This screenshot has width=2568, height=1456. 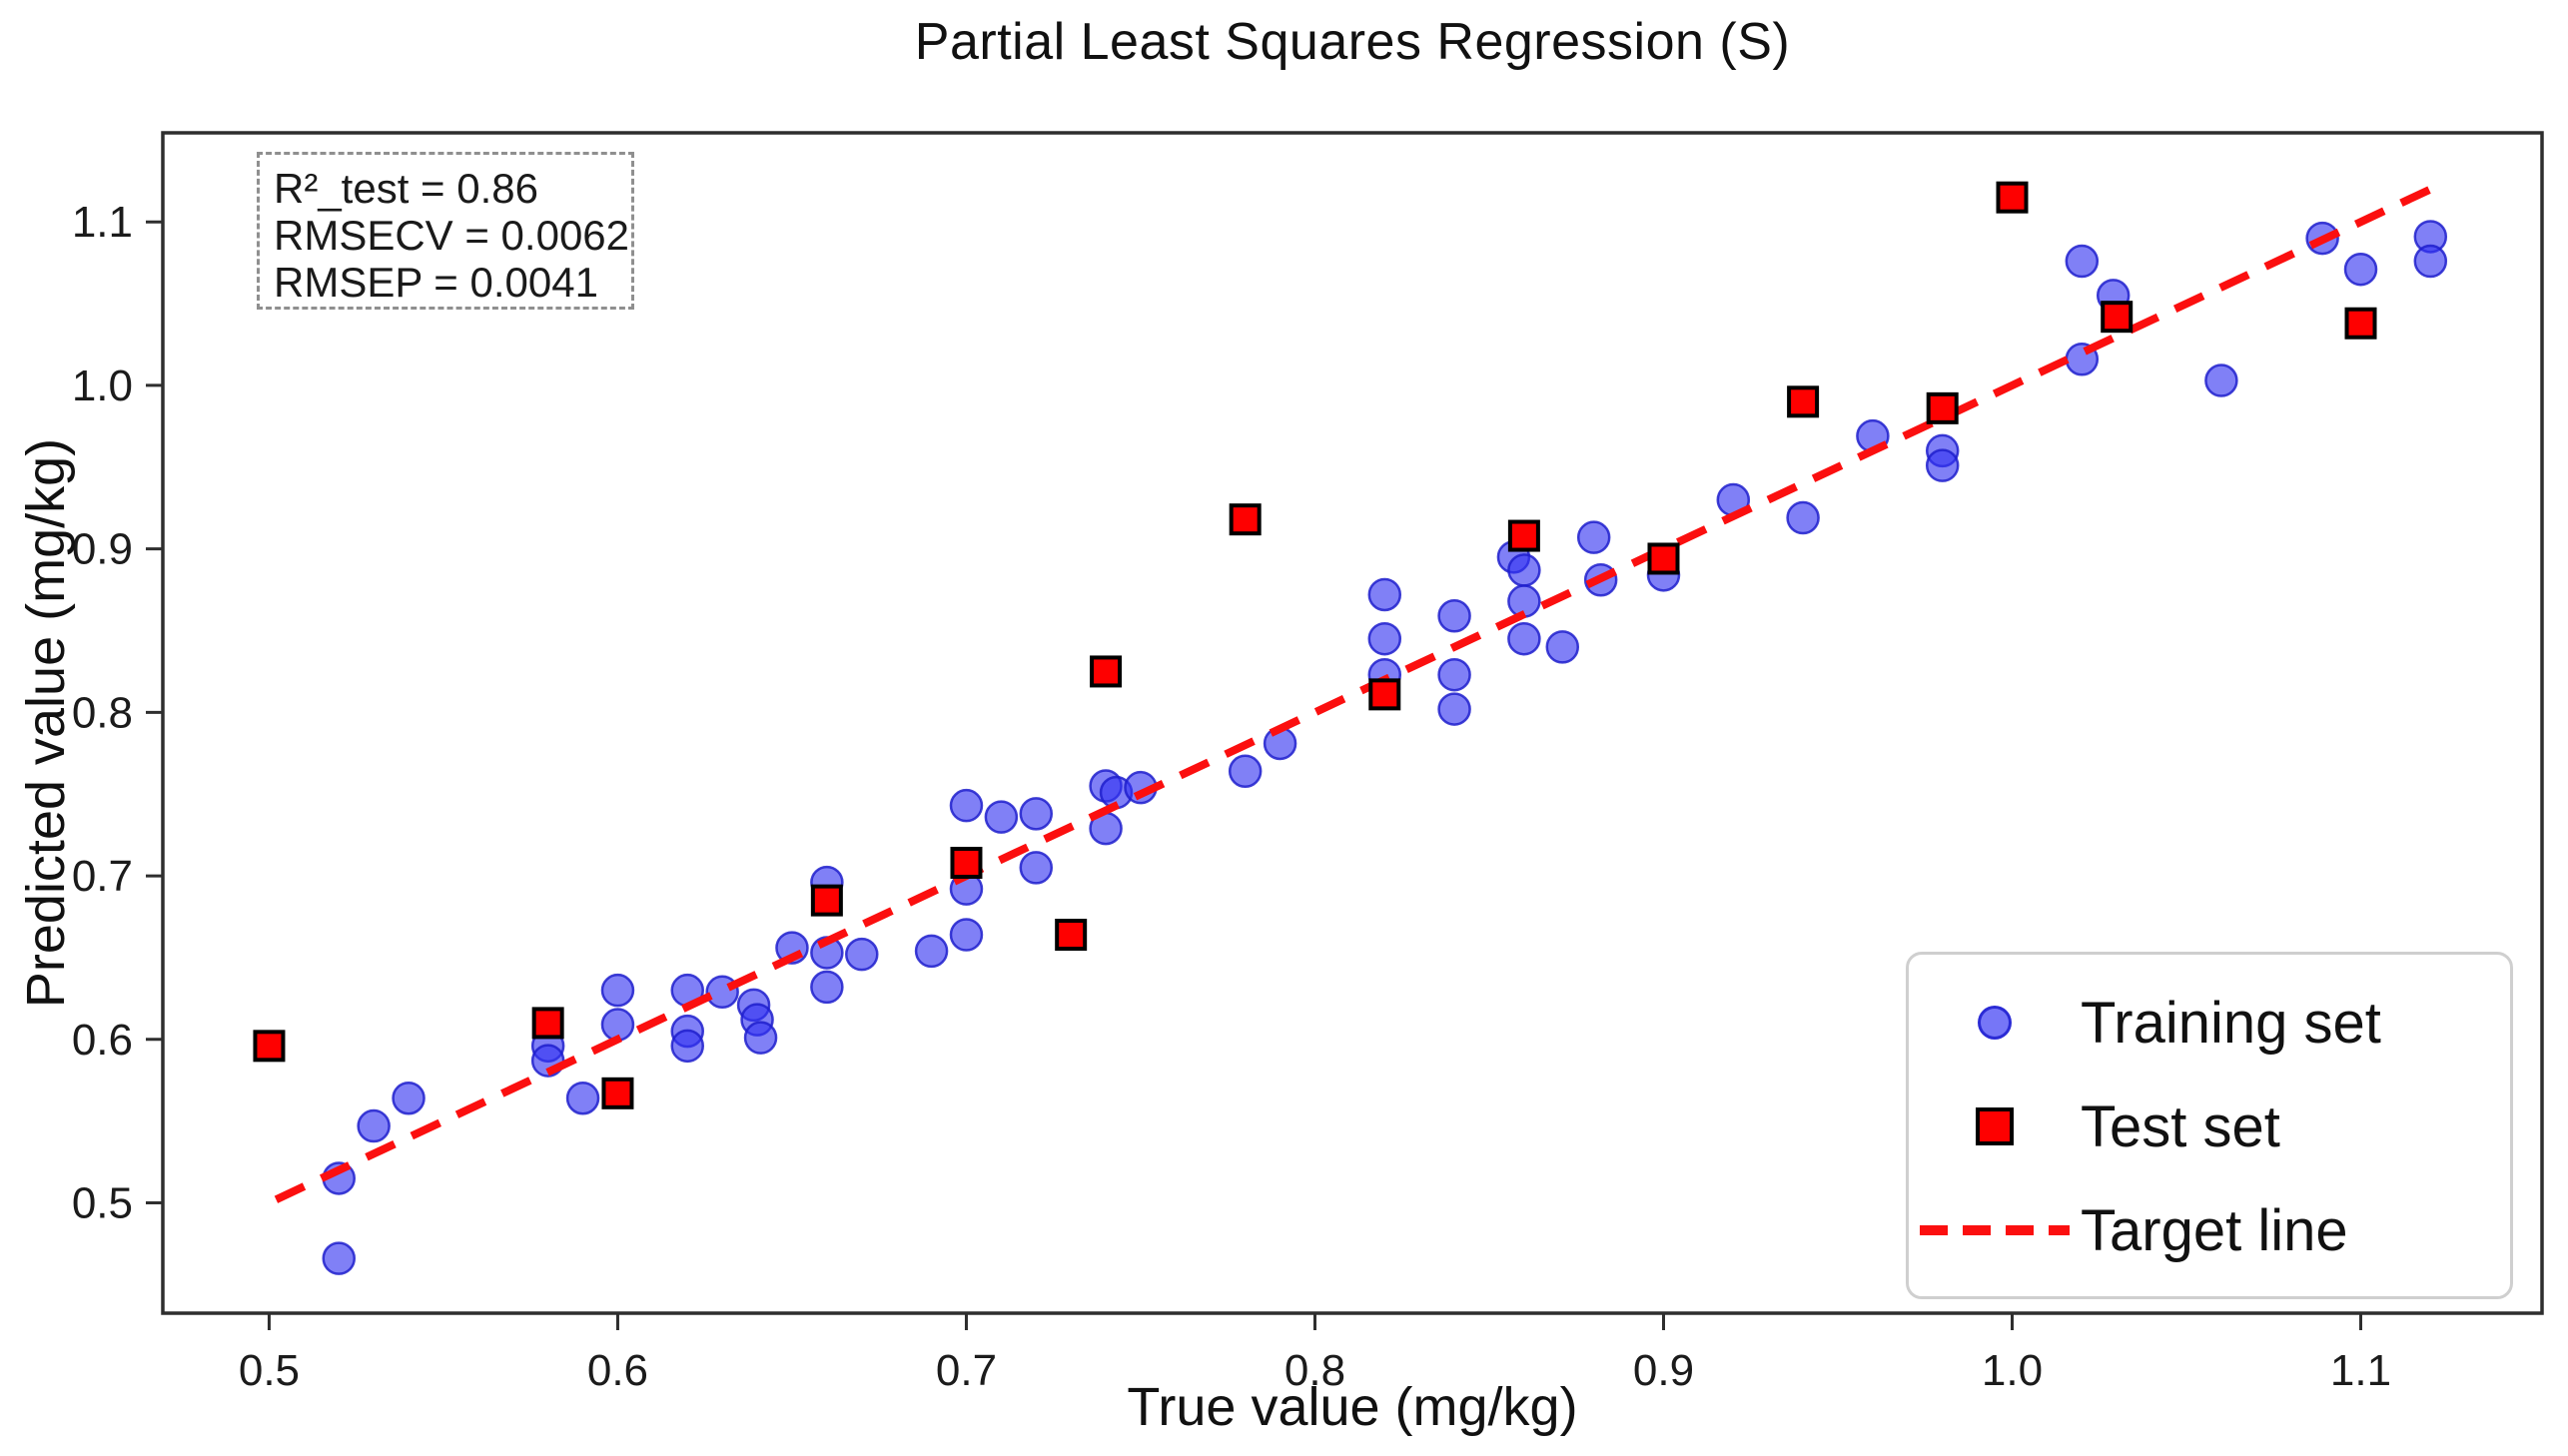 I want to click on x-tick-label: 0.5, so click(x=269, y=1370).